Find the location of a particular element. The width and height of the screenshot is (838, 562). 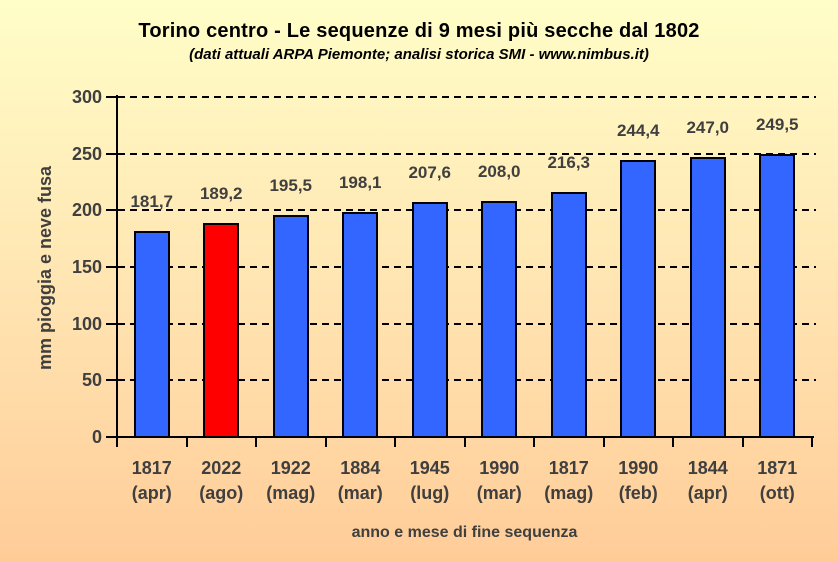

bar-value-label: 249,5 is located at coordinates (777, 125).